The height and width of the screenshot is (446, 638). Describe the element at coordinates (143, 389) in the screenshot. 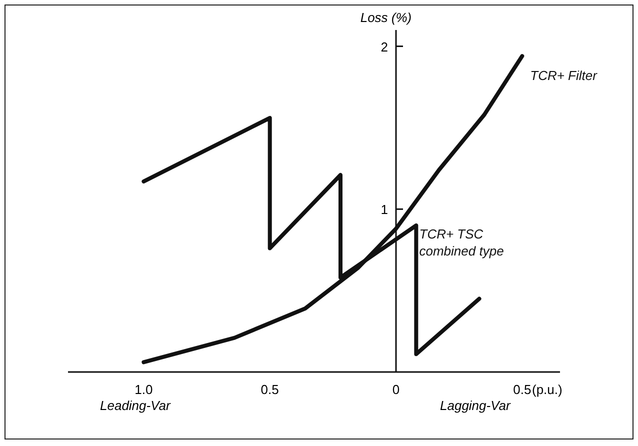

I see `x-tick-label: 1.0` at that location.